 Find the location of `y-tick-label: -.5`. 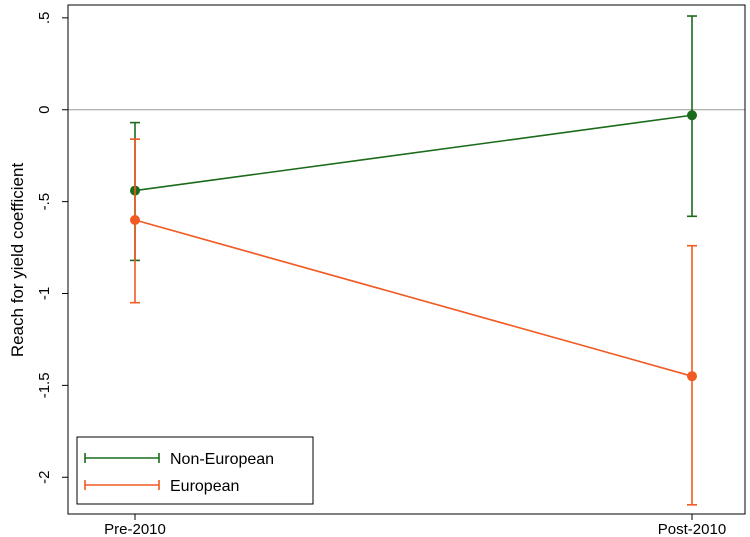

y-tick-label: -.5 is located at coordinates (44, 202).